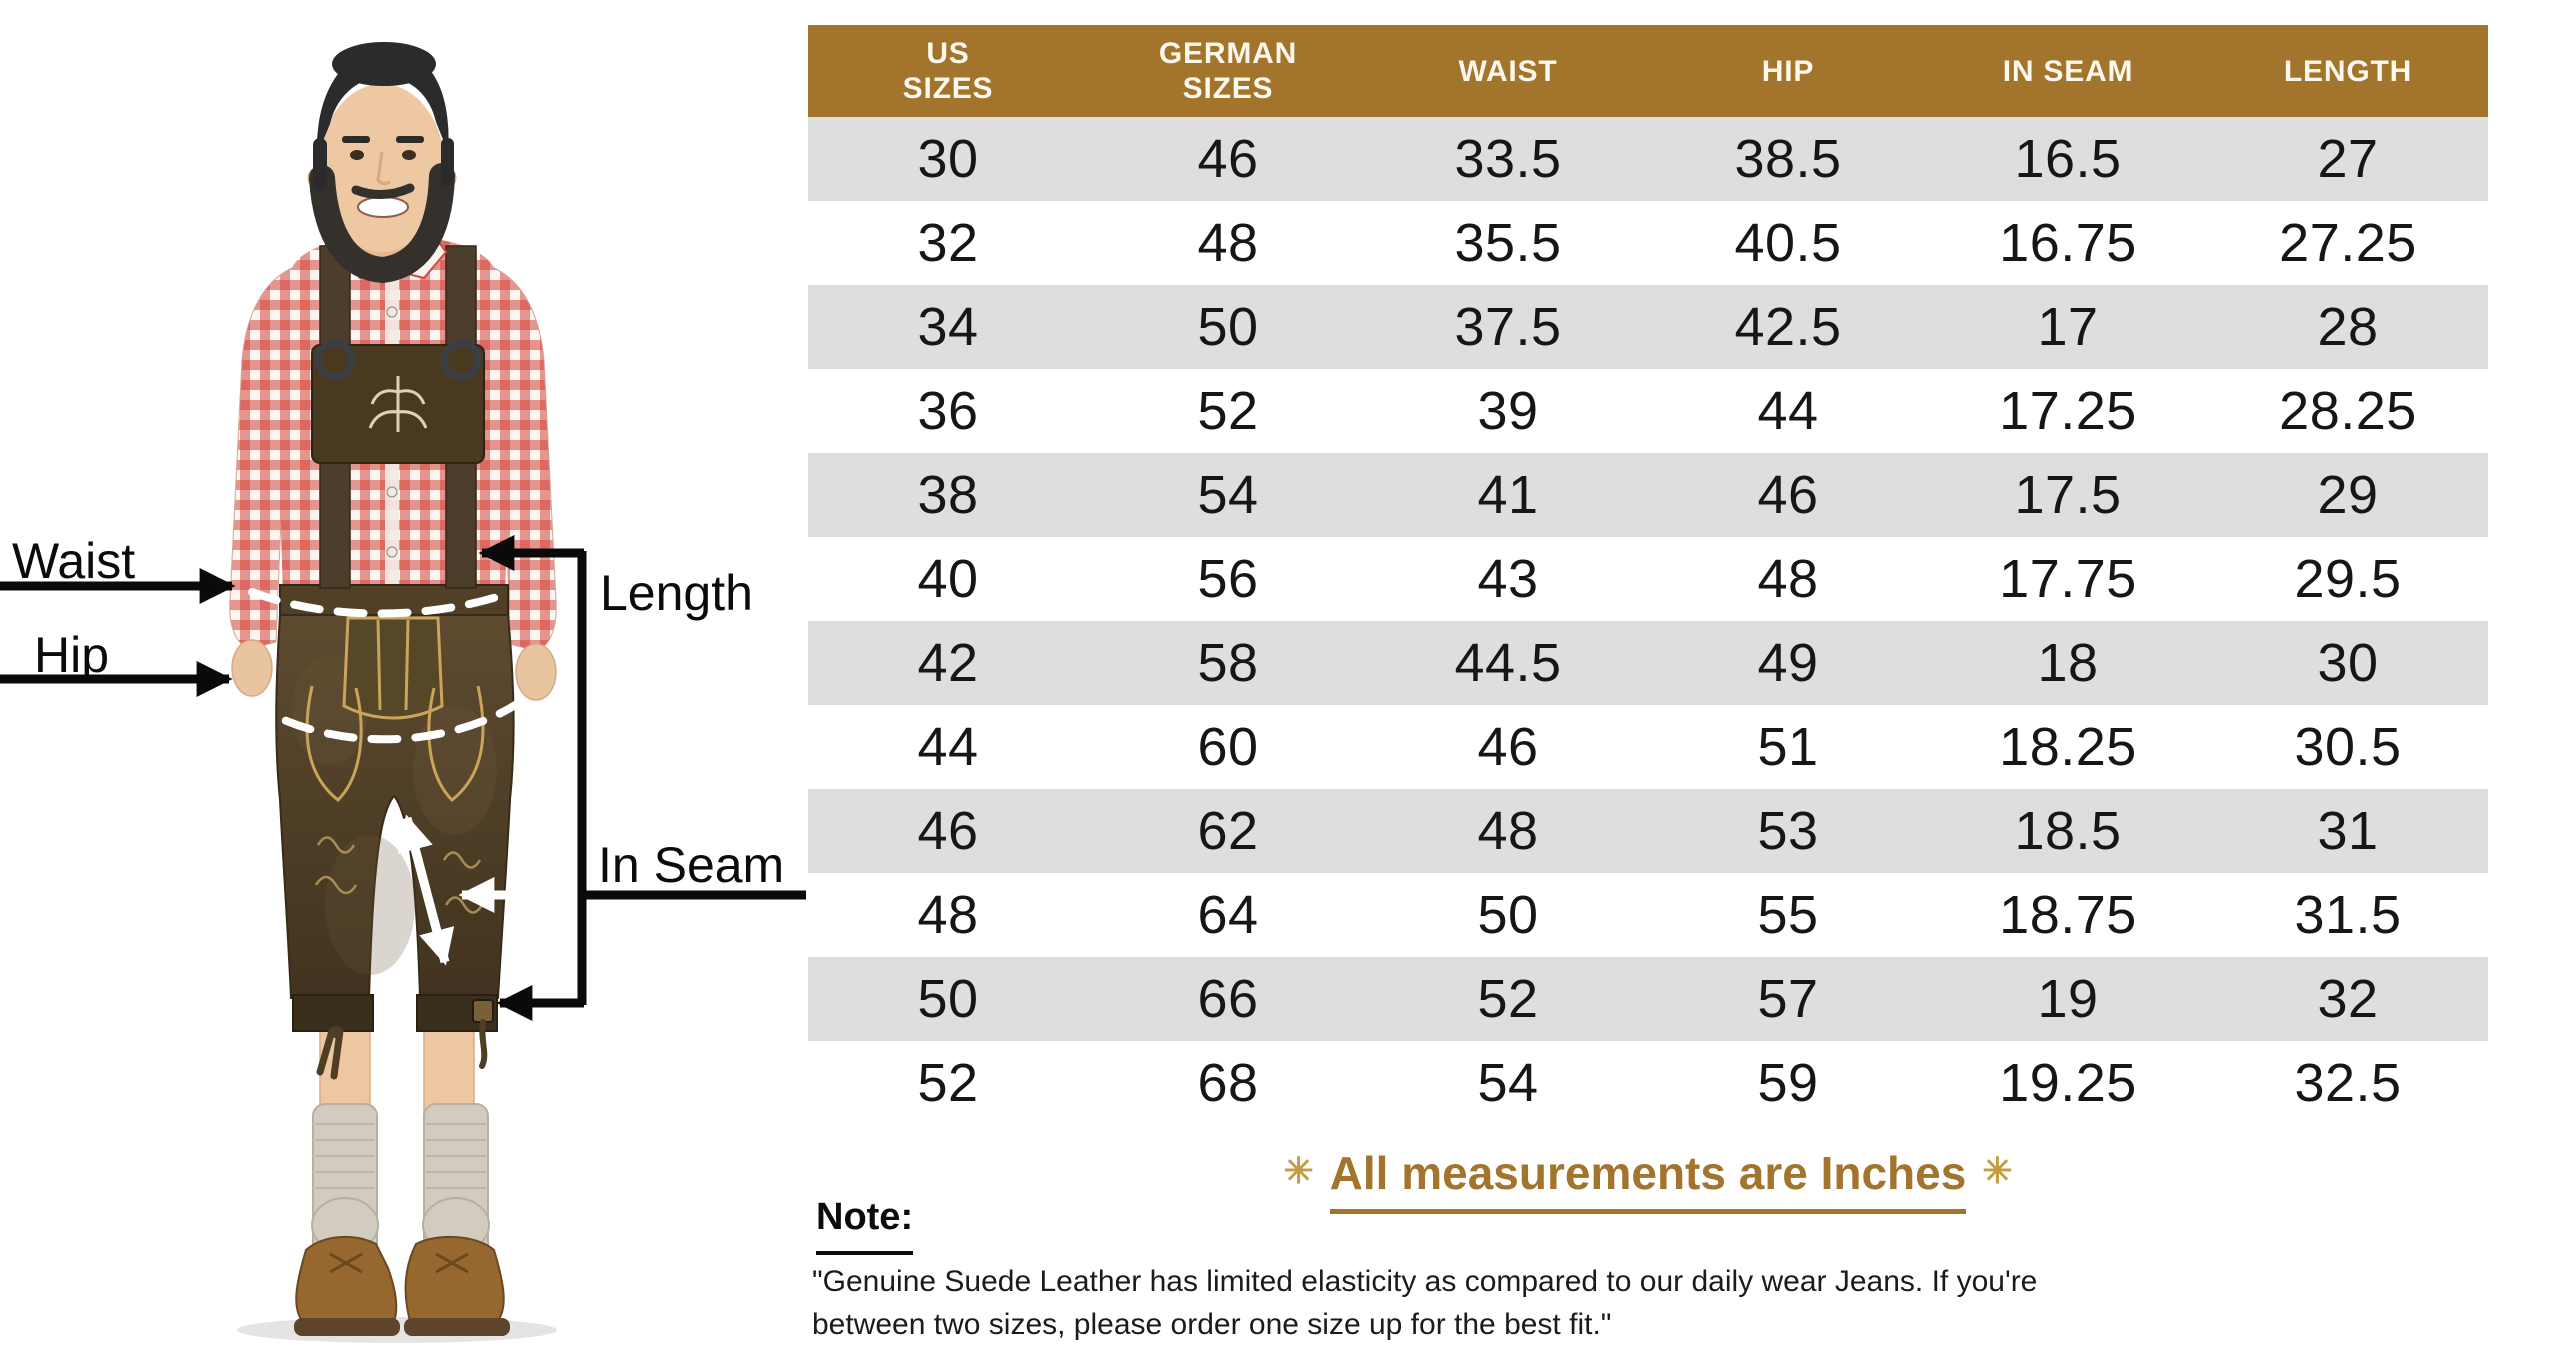 This screenshot has height=1348, width=2560. Describe the element at coordinates (1228, 663) in the screenshot. I see `table-cell: 58` at that location.